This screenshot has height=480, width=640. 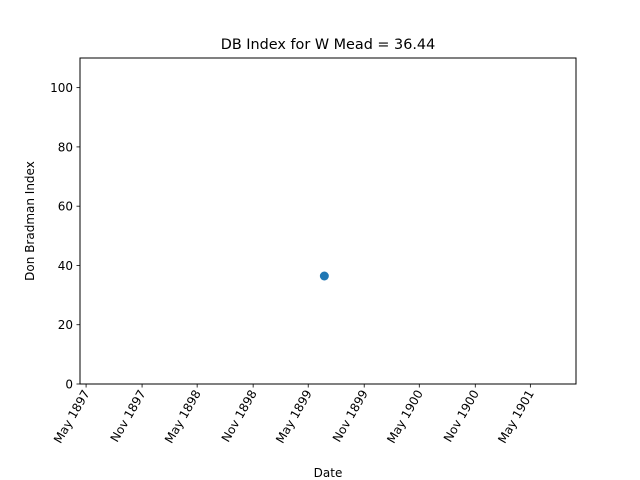 I want to click on x-tick-label: May 1898, so click(x=183, y=417).